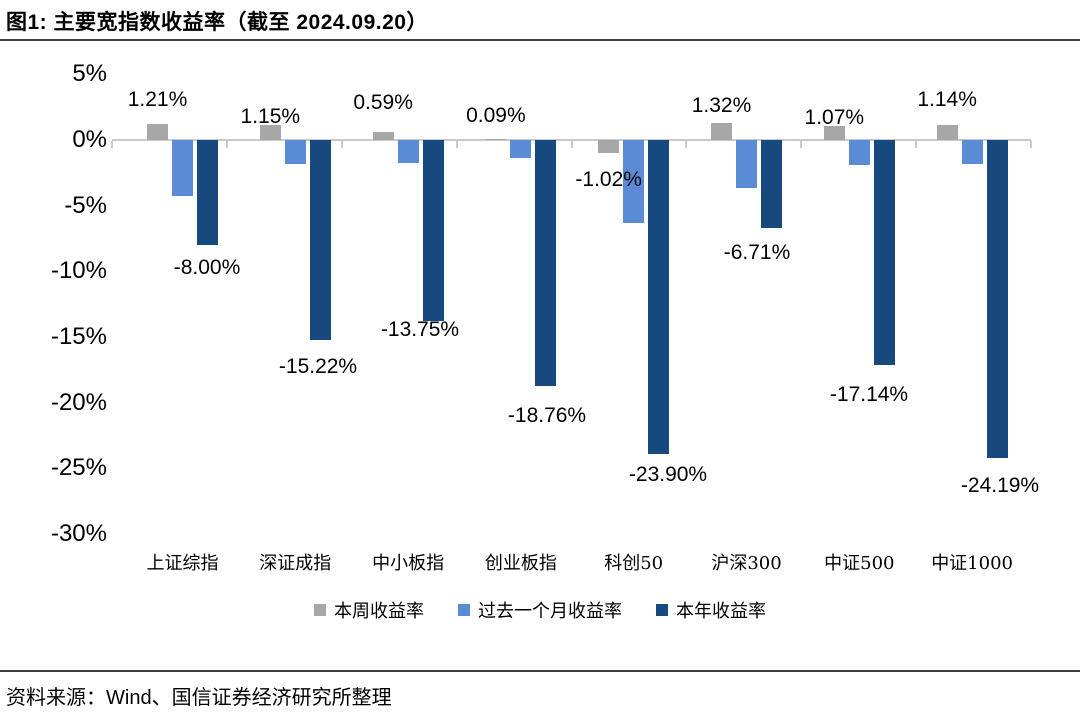  What do you see at coordinates (1000, 485) in the screenshot?
I see `data-label-yearly: -24.19%` at bounding box center [1000, 485].